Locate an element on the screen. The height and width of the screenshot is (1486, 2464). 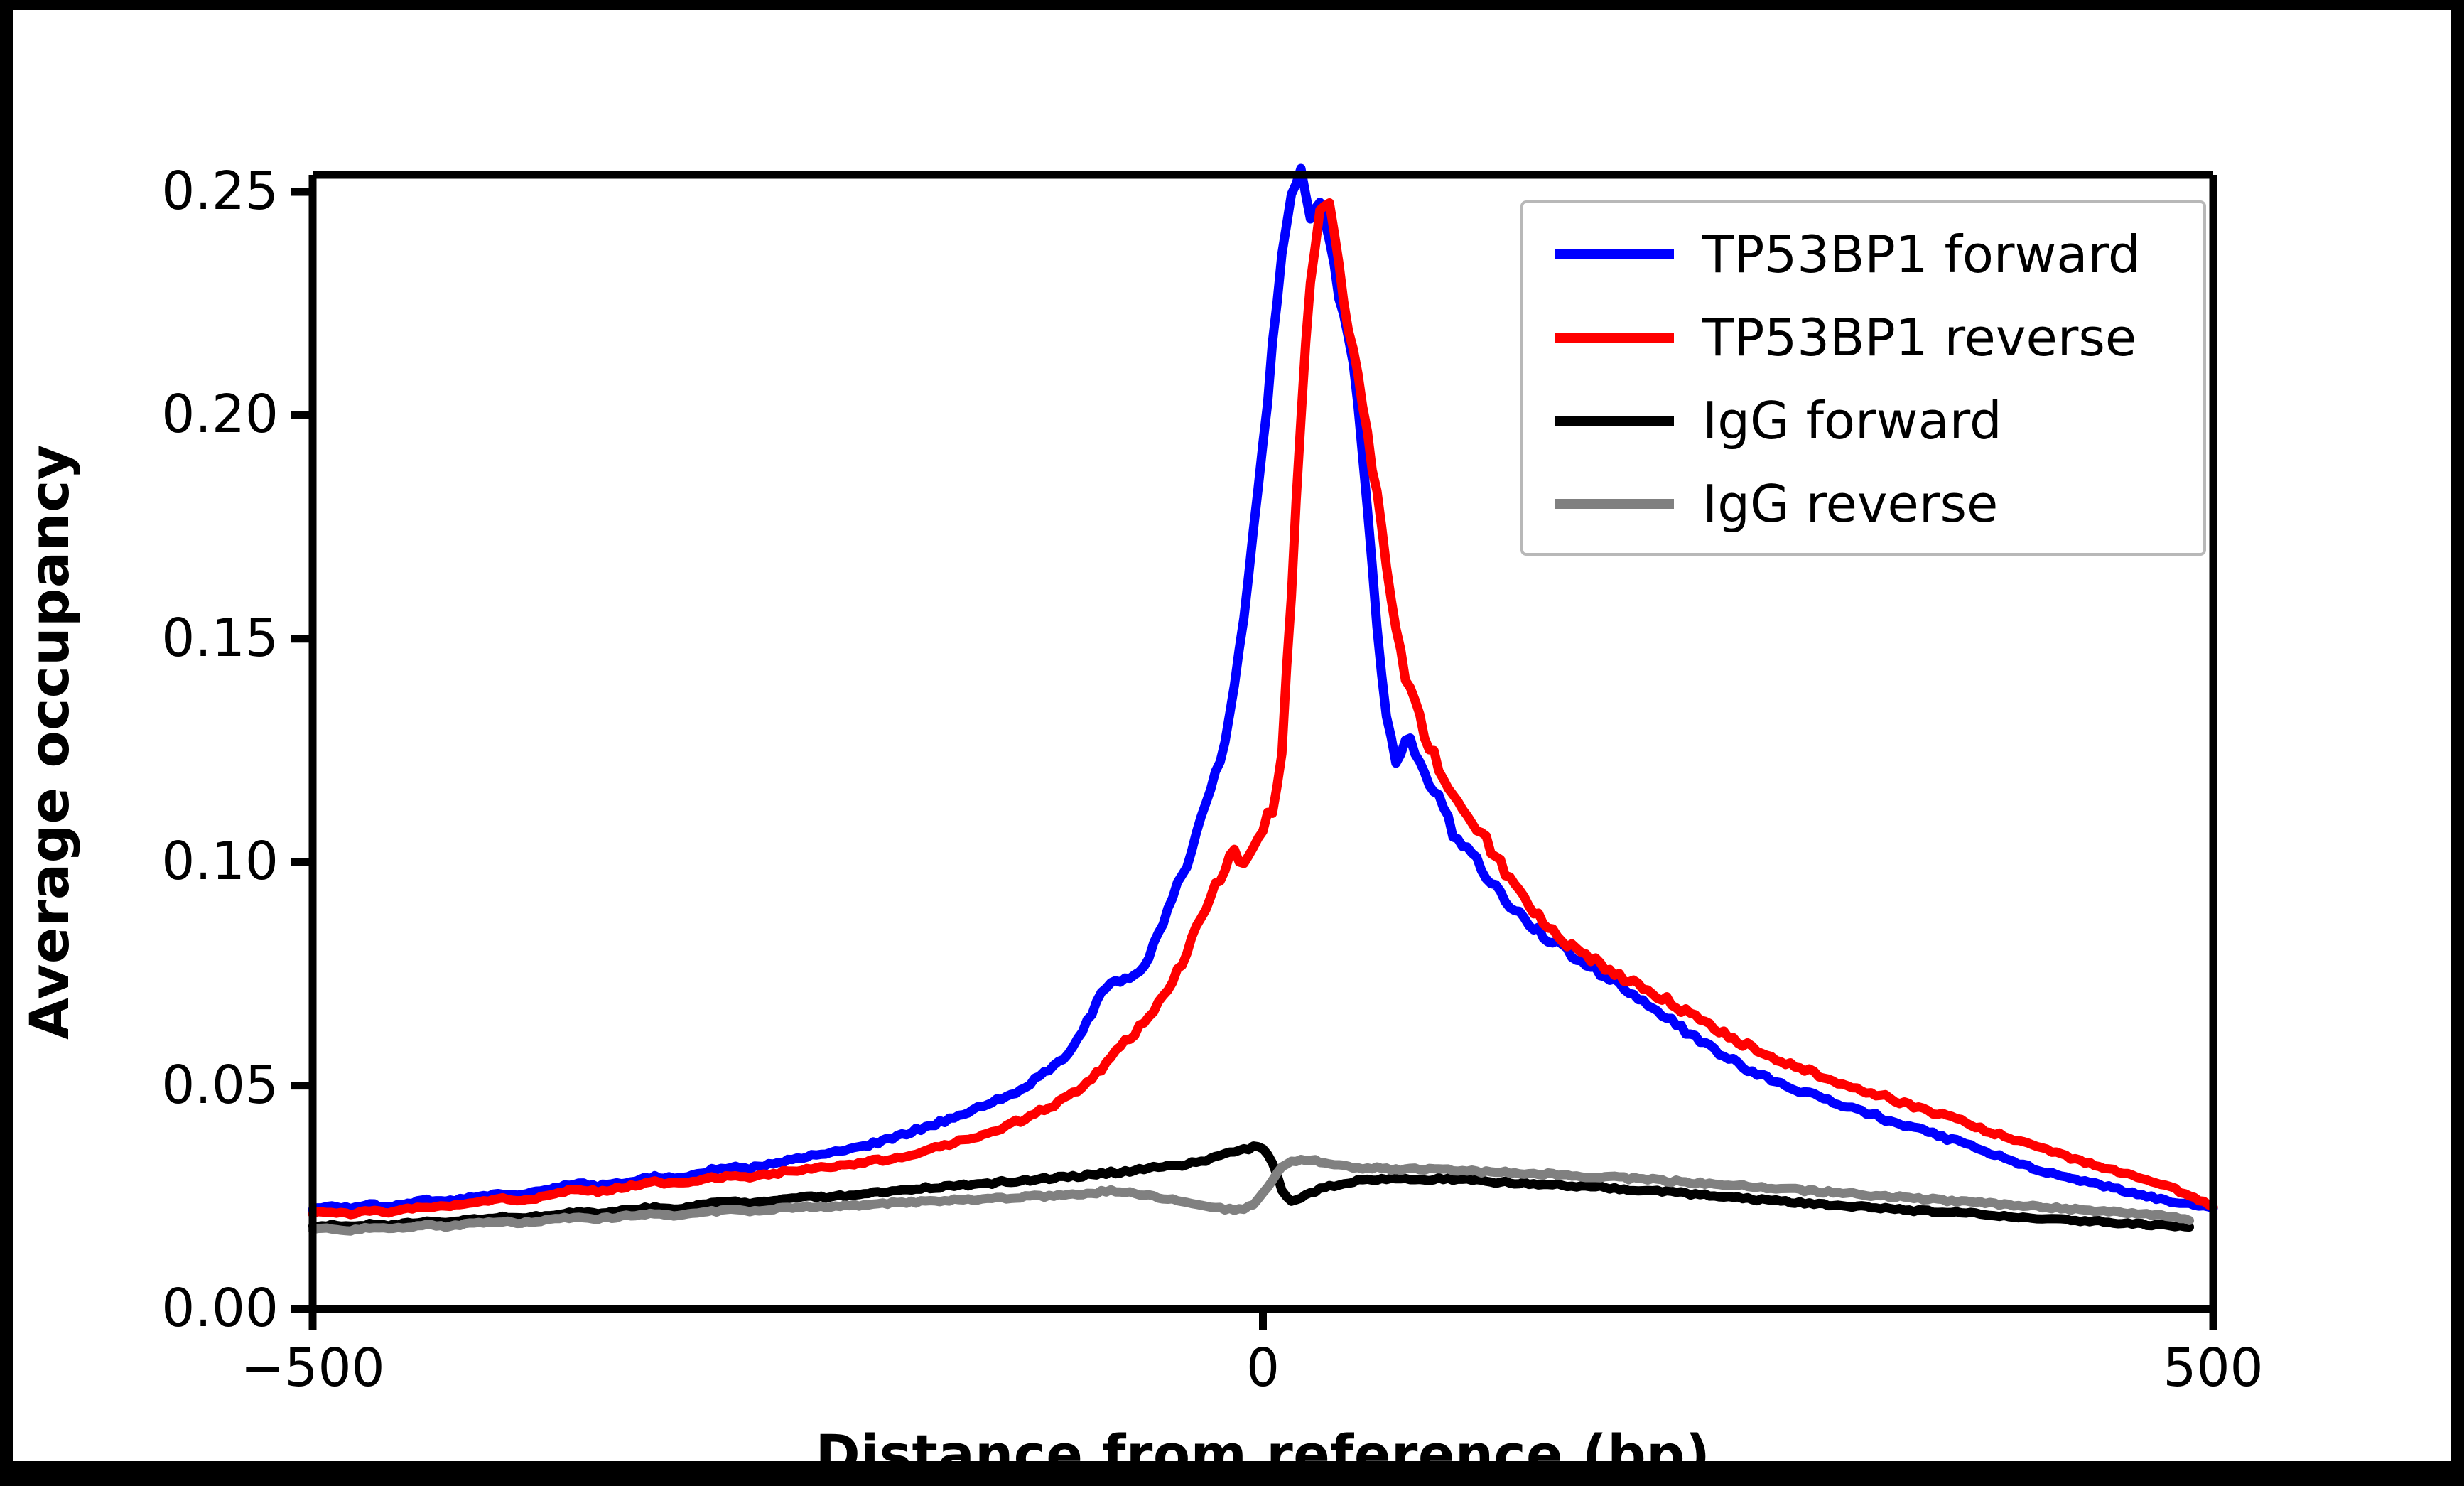
legend-label: TP53BP1 forward is located at coordinates (1922, 255).